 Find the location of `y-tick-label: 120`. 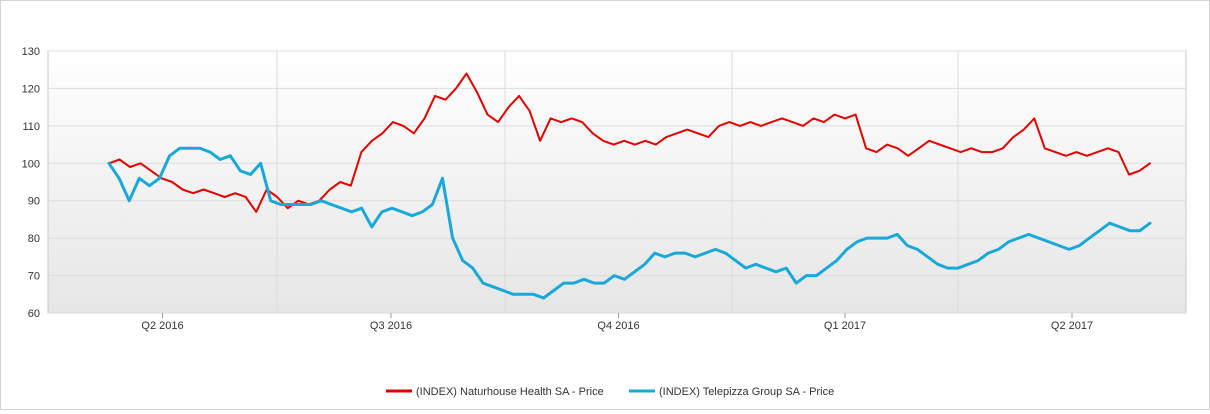

y-tick-label: 120 is located at coordinates (31, 89).